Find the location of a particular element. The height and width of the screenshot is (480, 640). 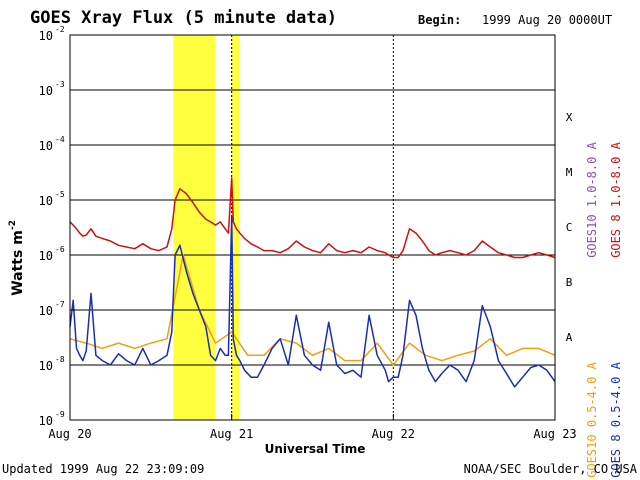

y-tick-label-2: 10 is located at coordinates (46, 311).